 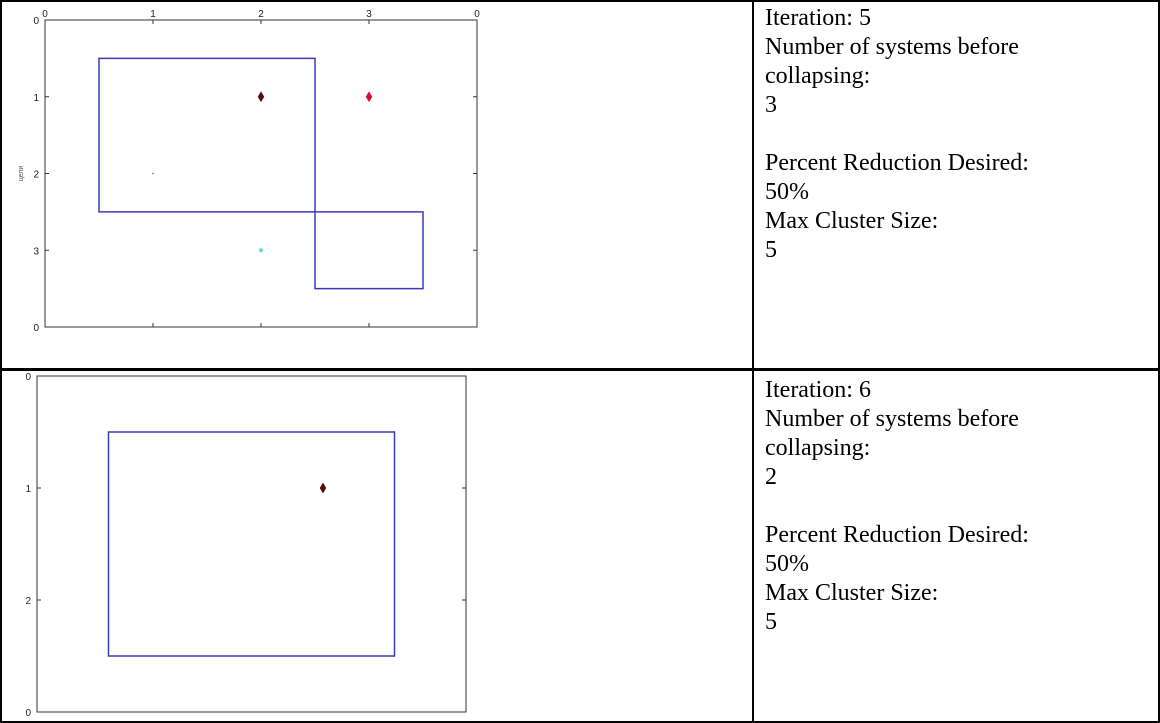 What do you see at coordinates (580, 369) in the screenshot?
I see `row-divider` at bounding box center [580, 369].